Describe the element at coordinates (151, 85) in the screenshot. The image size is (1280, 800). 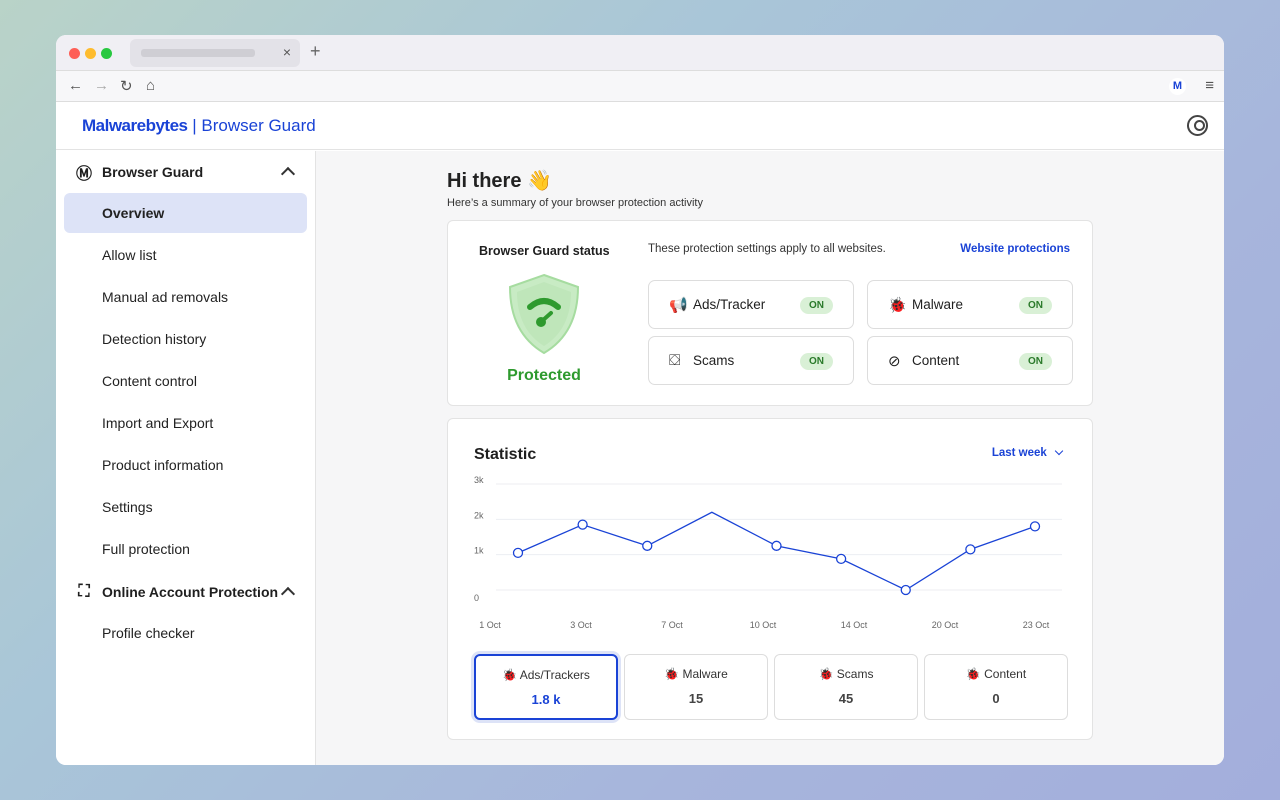
I see `home-icon: ⌂` at that location.